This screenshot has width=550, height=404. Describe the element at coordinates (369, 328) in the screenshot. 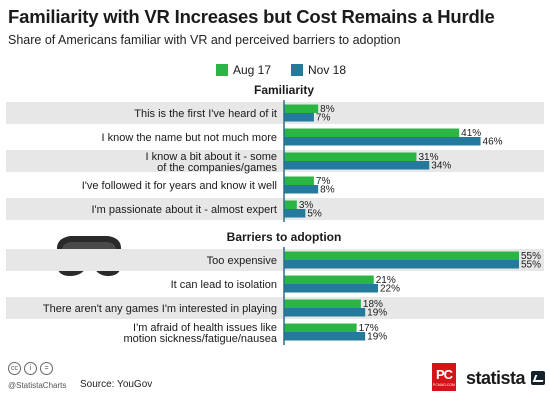

I see `value-label: 17%` at that location.